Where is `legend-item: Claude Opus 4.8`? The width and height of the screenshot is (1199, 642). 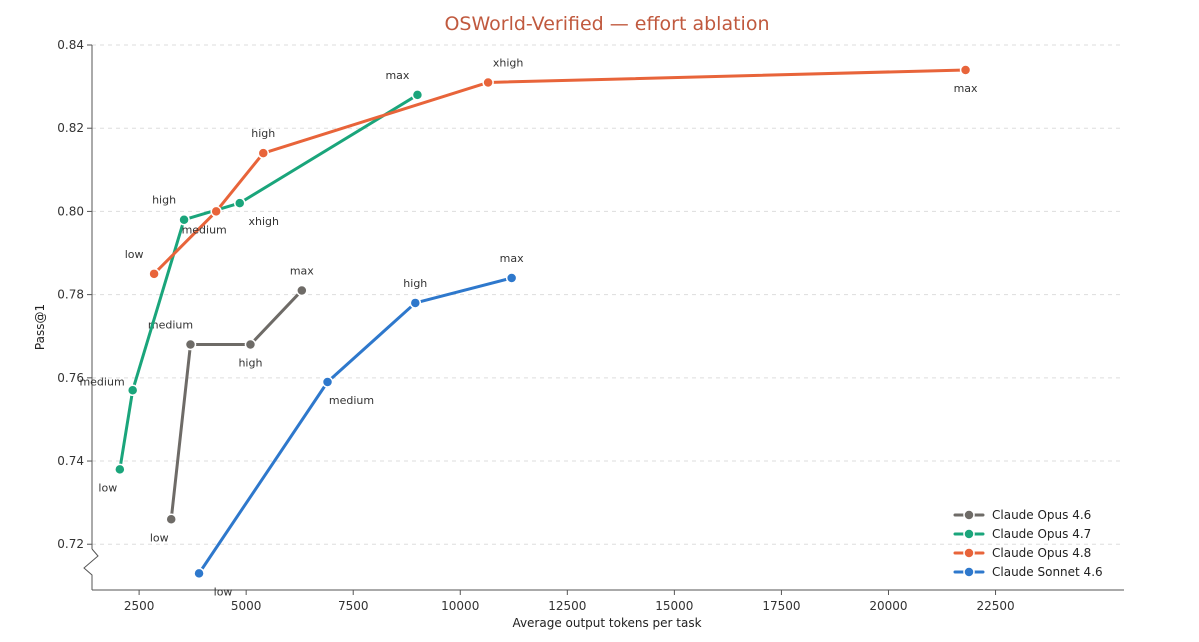 legend-item: Claude Opus 4.8 is located at coordinates (1022, 553).